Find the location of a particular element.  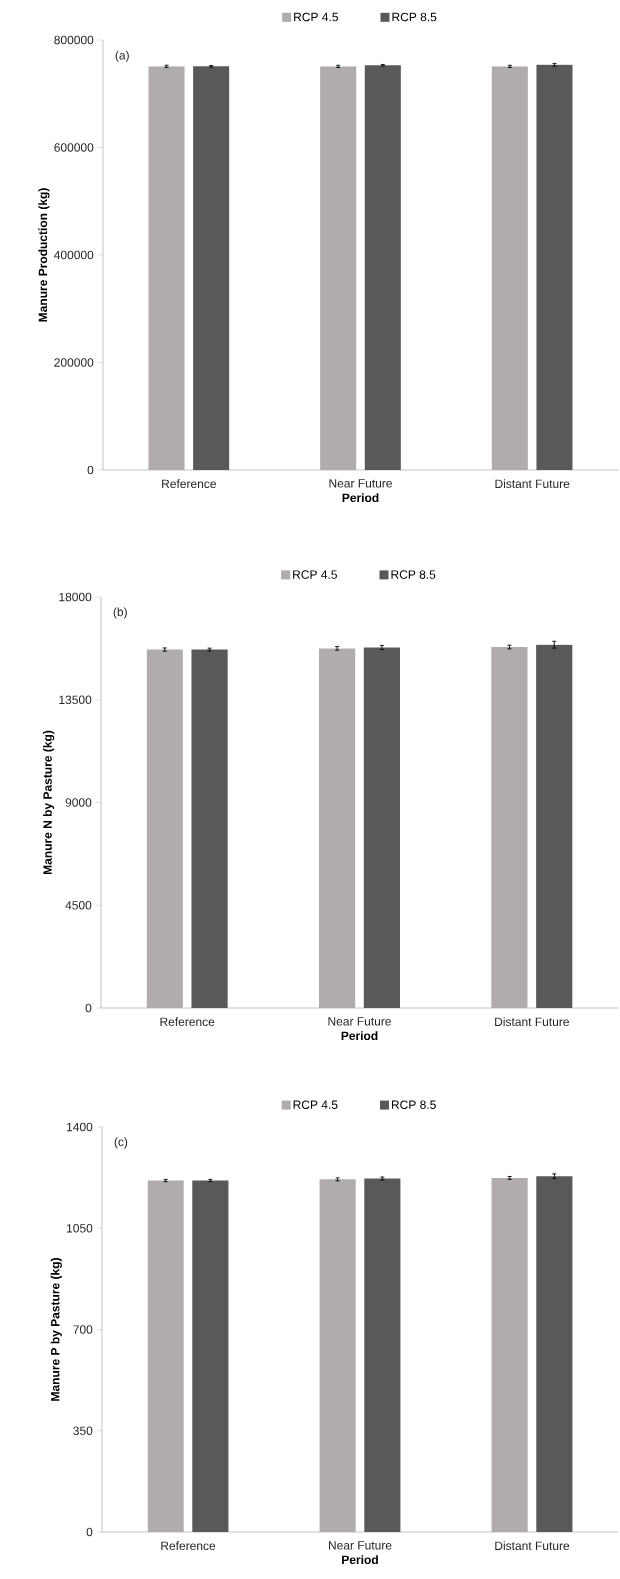

annotation: (c) is located at coordinates (121, 1143).